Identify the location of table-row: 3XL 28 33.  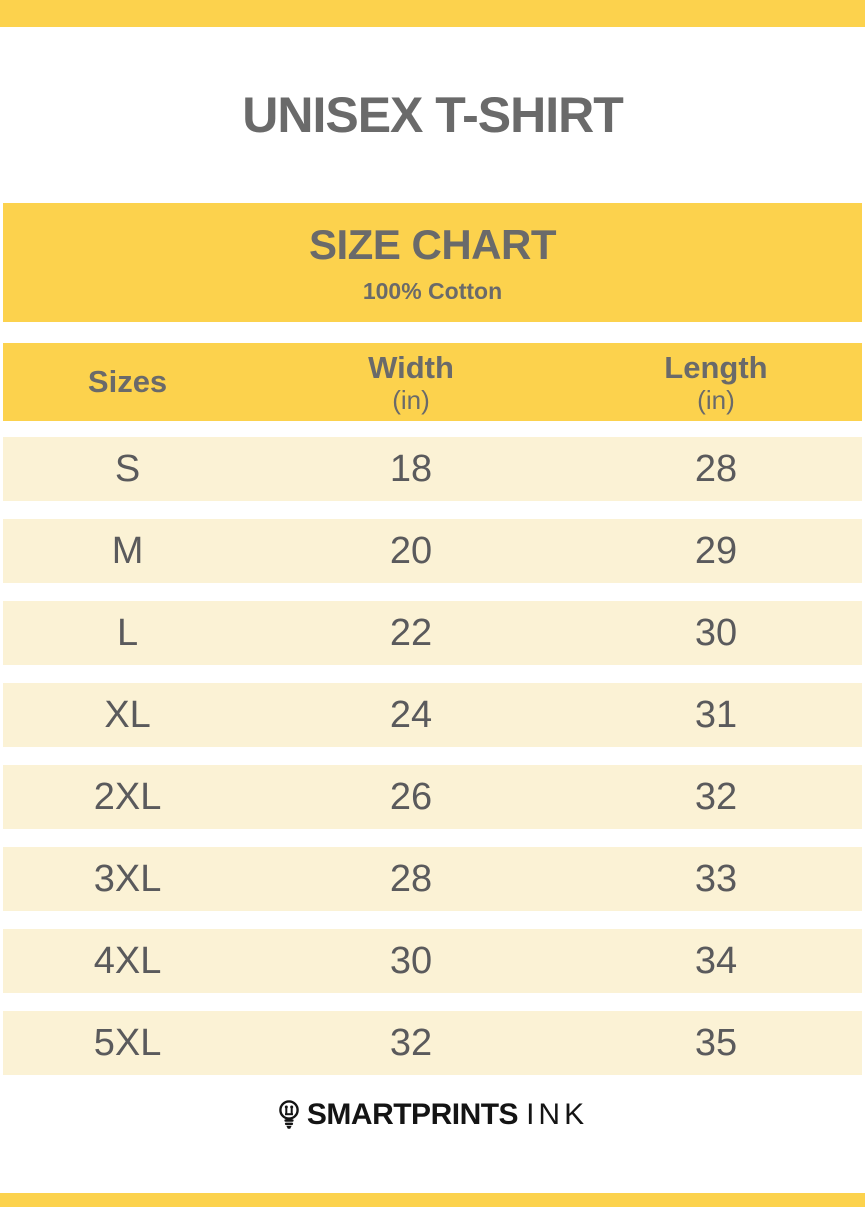
(432, 879).